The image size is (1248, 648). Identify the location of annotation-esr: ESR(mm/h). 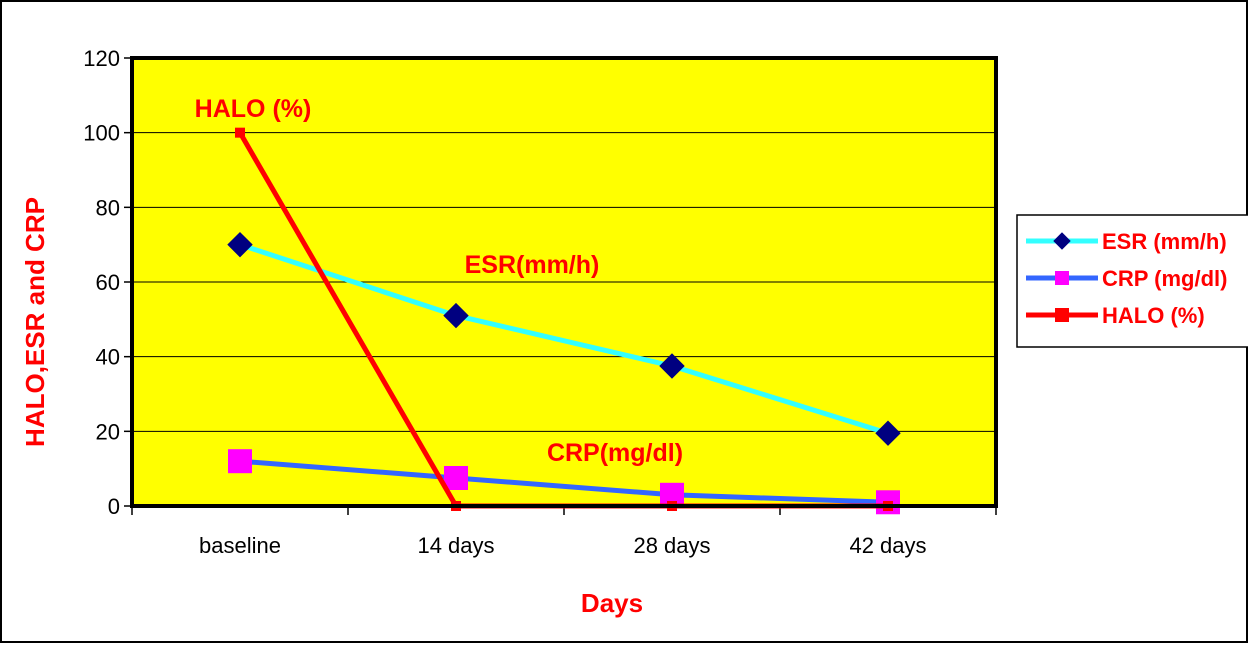
(532, 265).